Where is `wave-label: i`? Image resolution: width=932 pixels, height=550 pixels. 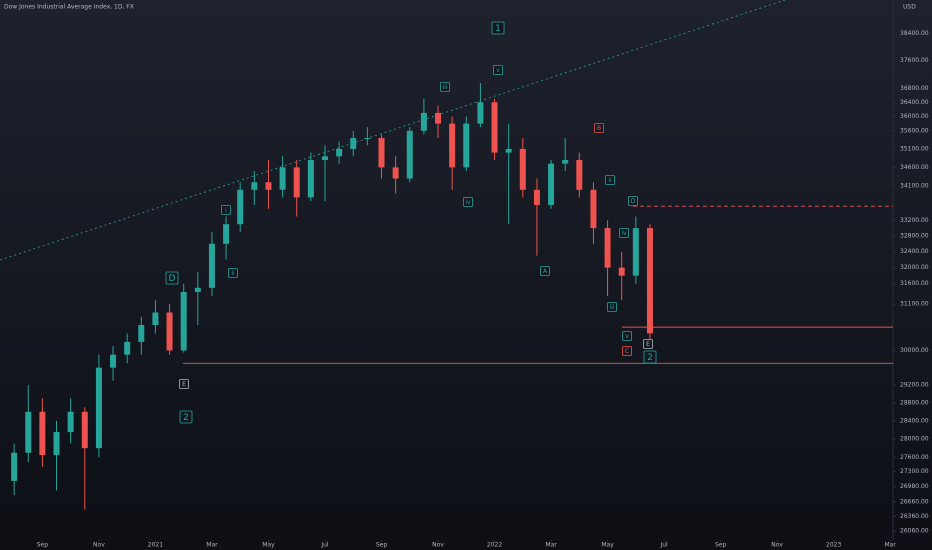
wave-label: i is located at coordinates (226, 210).